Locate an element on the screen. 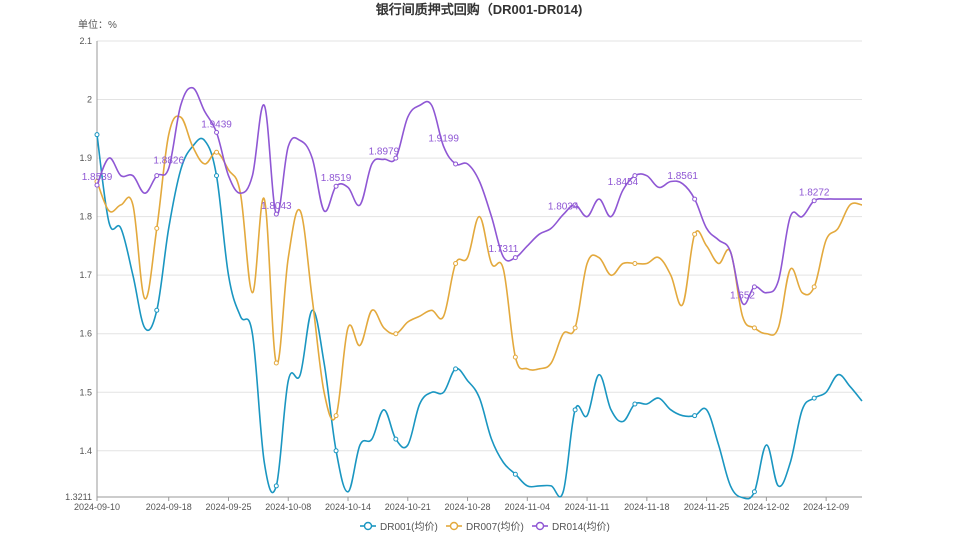 The height and width of the screenshot is (539, 958). y-tick-label: 2.1 is located at coordinates (85, 41).